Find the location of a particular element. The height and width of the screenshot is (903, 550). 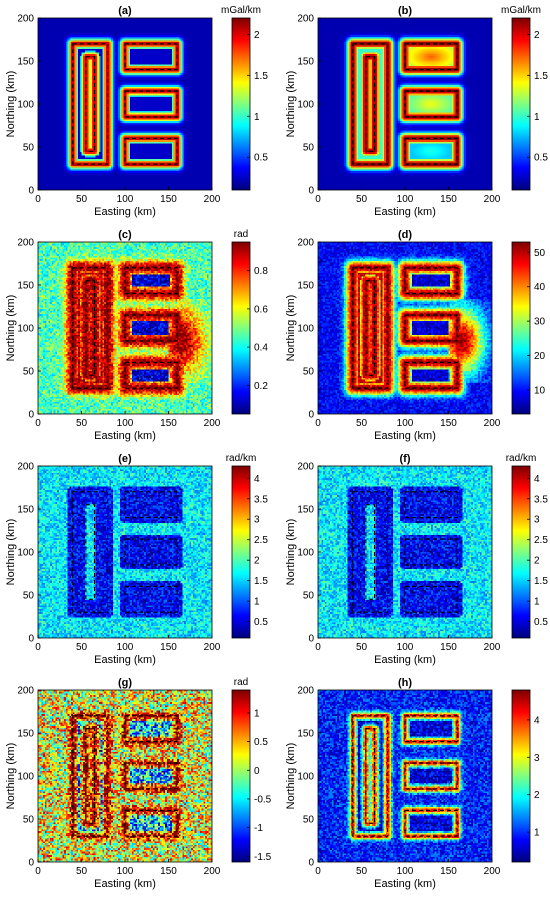

panel-title: (f) is located at coordinates (405, 459).